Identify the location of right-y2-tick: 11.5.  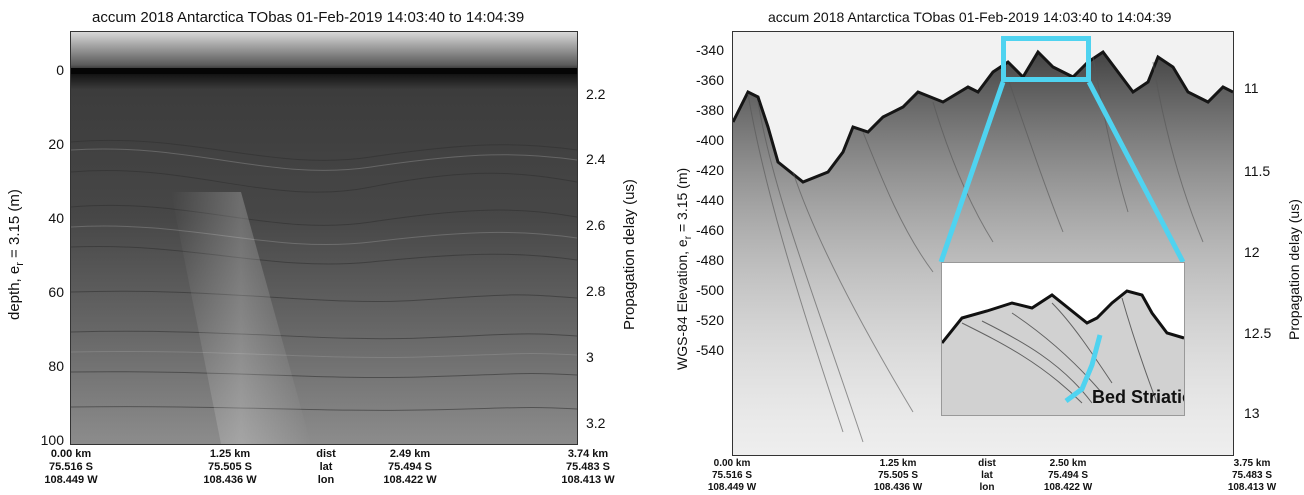
(1257, 171).